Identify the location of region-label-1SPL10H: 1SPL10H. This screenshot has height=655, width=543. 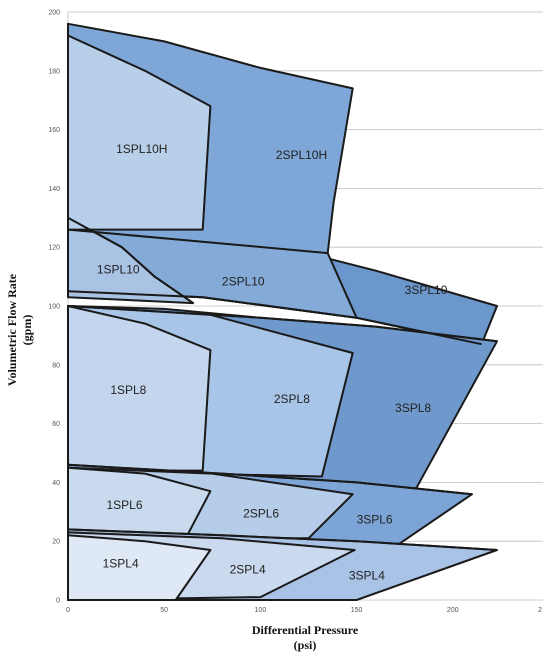
(141, 149).